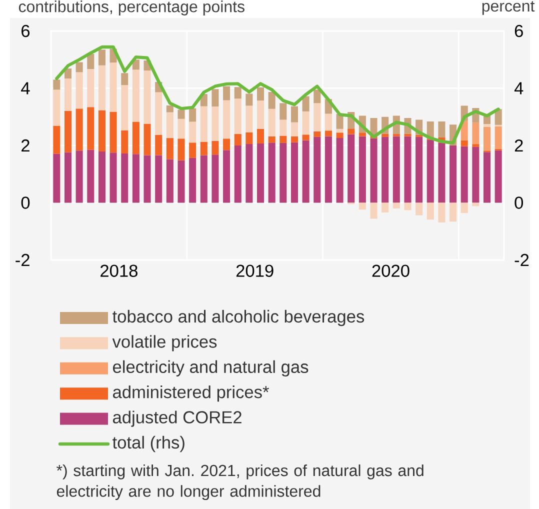 The width and height of the screenshot is (539, 509). I want to click on y2-axis-title: percent, so click(508, 8).